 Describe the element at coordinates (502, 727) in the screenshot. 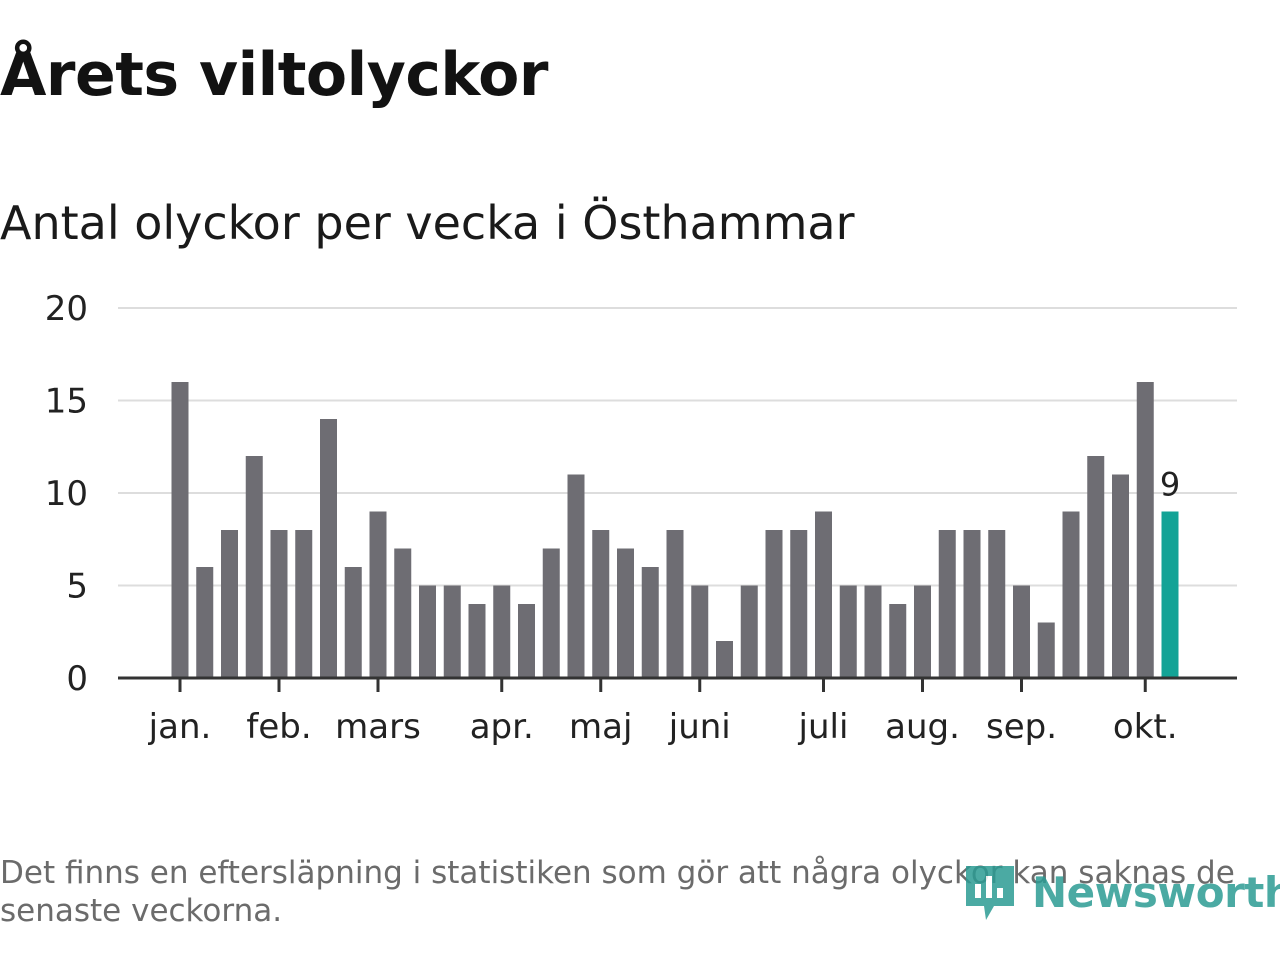

I see `x-tick-label: apr.` at that location.